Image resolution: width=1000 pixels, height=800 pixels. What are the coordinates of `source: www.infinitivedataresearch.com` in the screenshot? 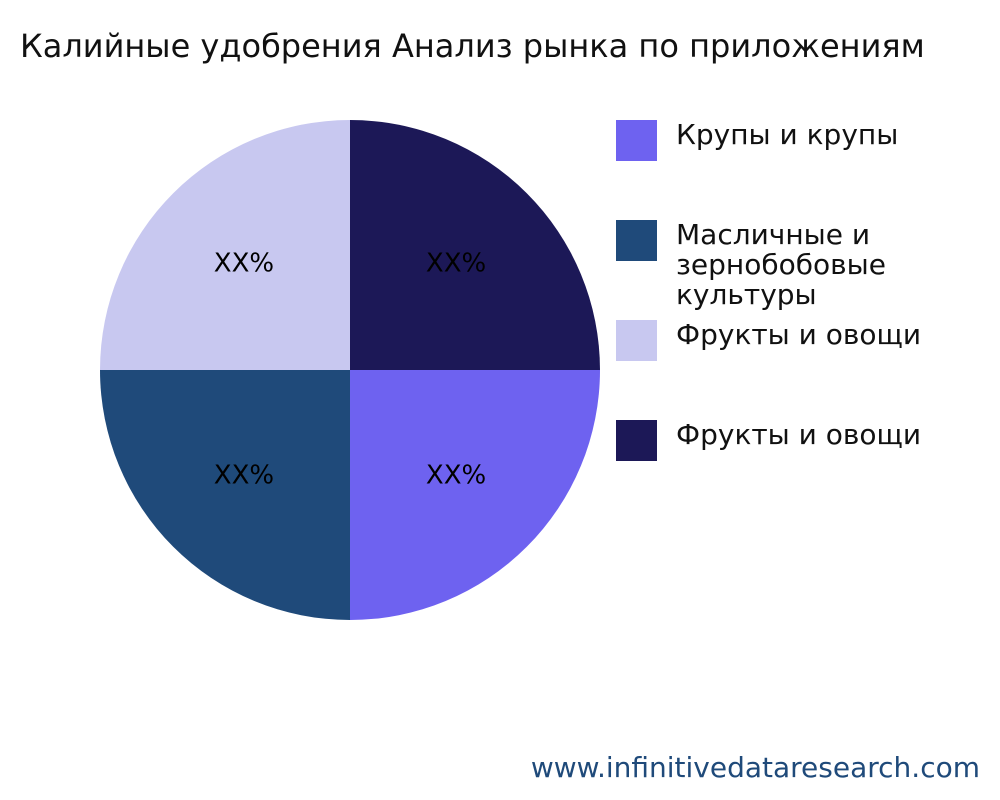 It's located at (755, 767).